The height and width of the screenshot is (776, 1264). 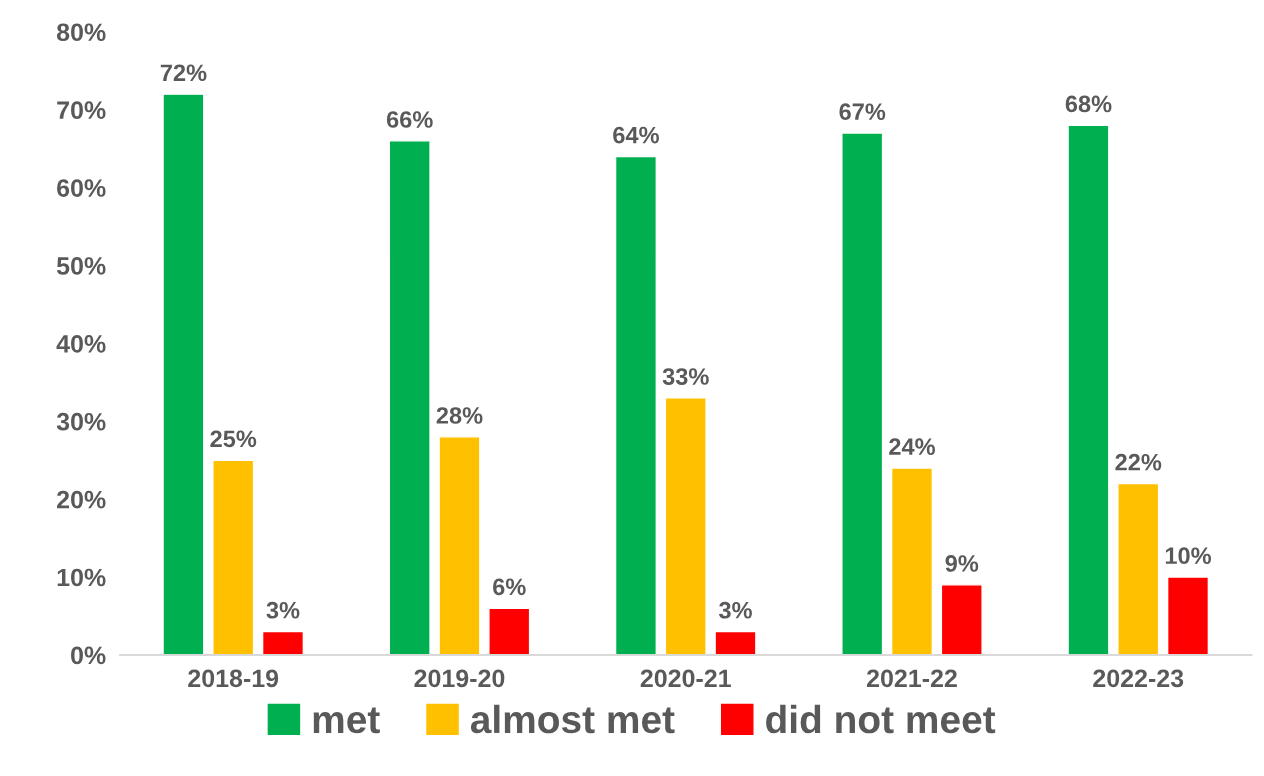 I want to click on x-tick-label: 2021-22, so click(x=911, y=678).